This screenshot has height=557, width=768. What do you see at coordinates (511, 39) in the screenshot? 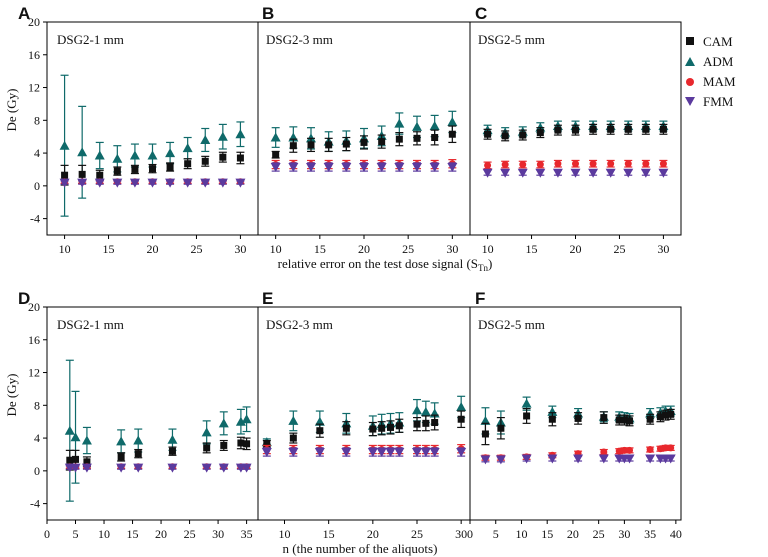
I see `panel-title-c: DSG2-5 mm` at bounding box center [511, 39].